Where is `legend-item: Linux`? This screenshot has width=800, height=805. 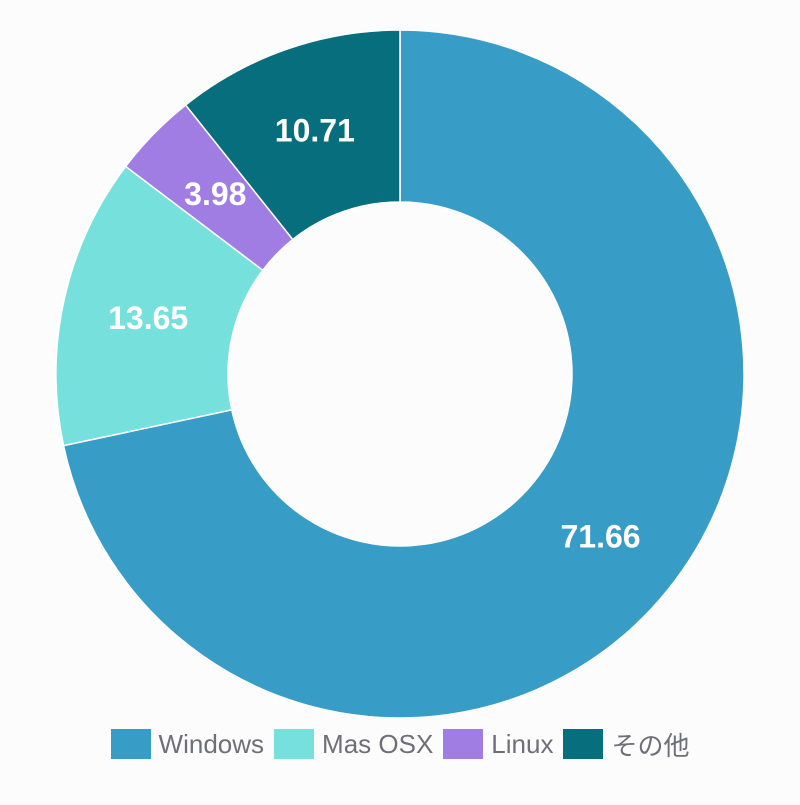
legend-item: Linux is located at coordinates (498, 744).